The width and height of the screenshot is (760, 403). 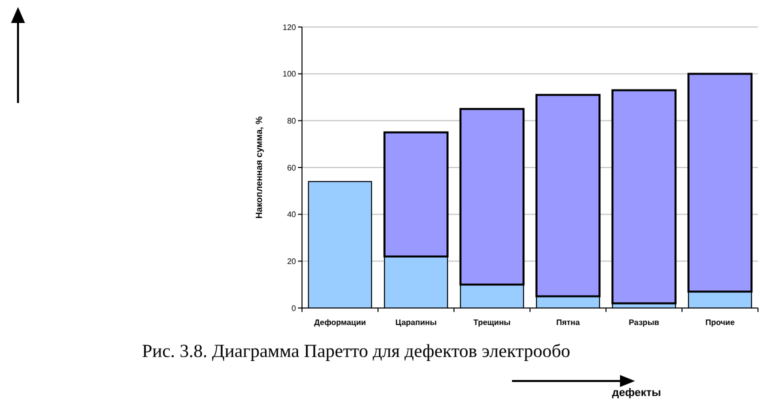 I want to click on text: дефекты, so click(x=636, y=393).